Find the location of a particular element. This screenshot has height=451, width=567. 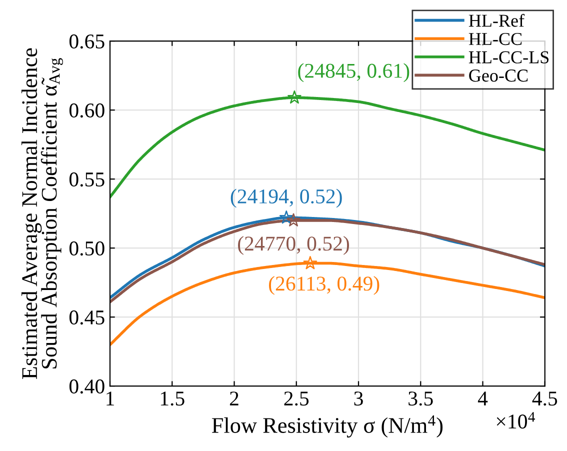

y-tick-label: 0.55 is located at coordinates (86, 179).